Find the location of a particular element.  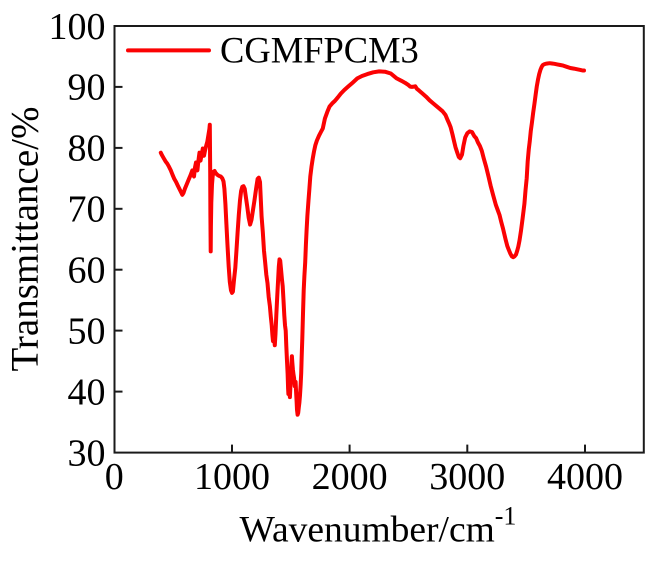

svg-text: 80 is located at coordinates (87, 149).